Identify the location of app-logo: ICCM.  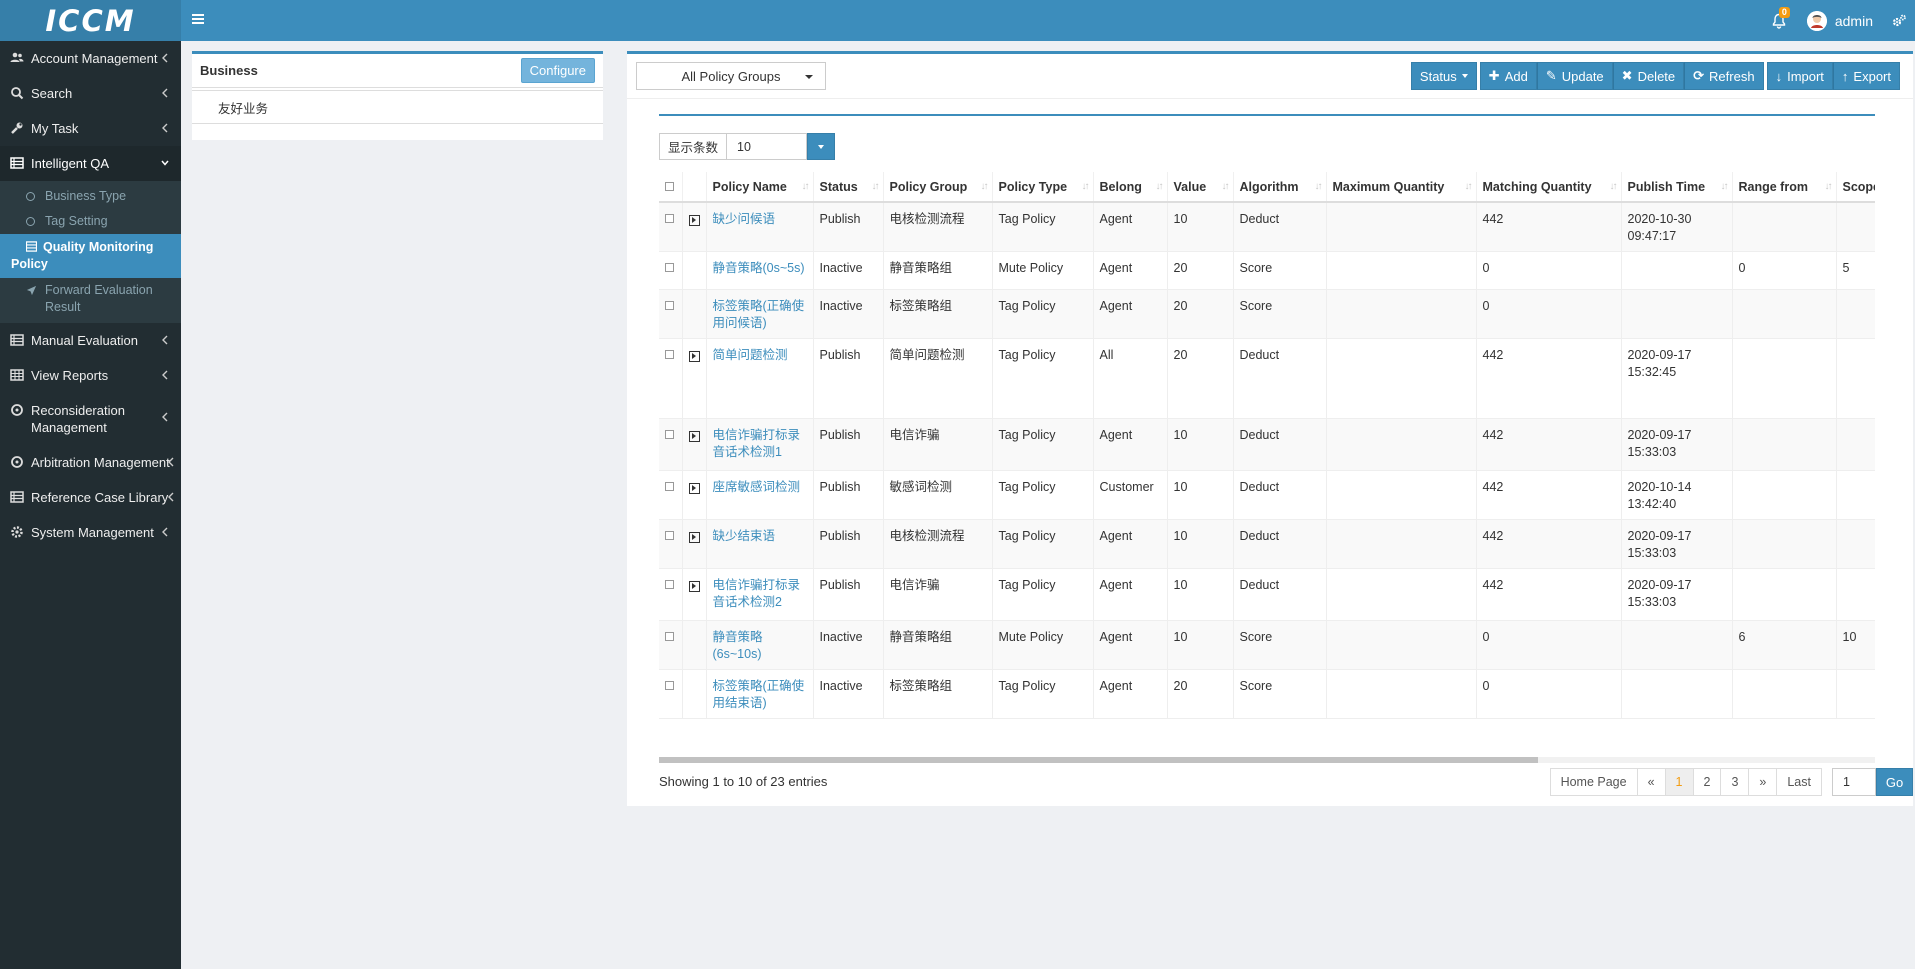
(90, 20).